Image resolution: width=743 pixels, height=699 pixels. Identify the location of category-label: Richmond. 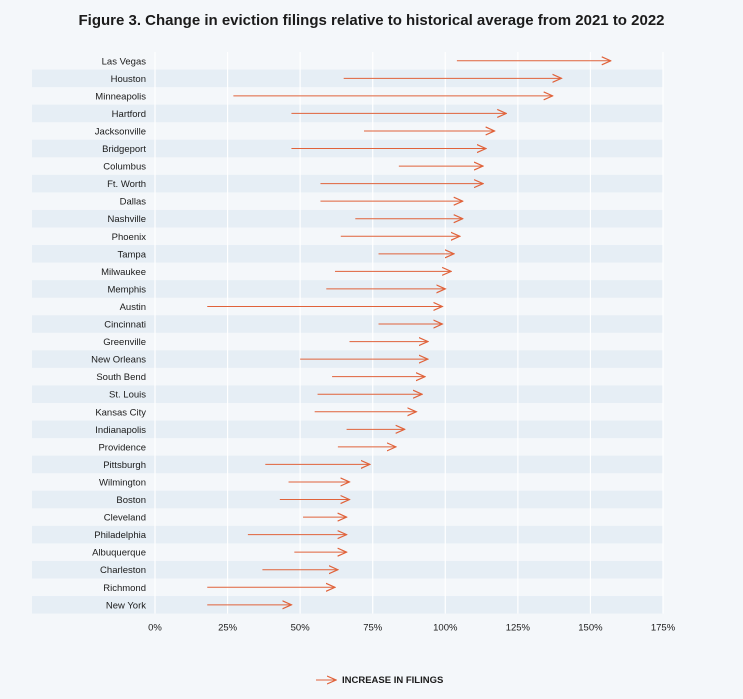
(124, 588).